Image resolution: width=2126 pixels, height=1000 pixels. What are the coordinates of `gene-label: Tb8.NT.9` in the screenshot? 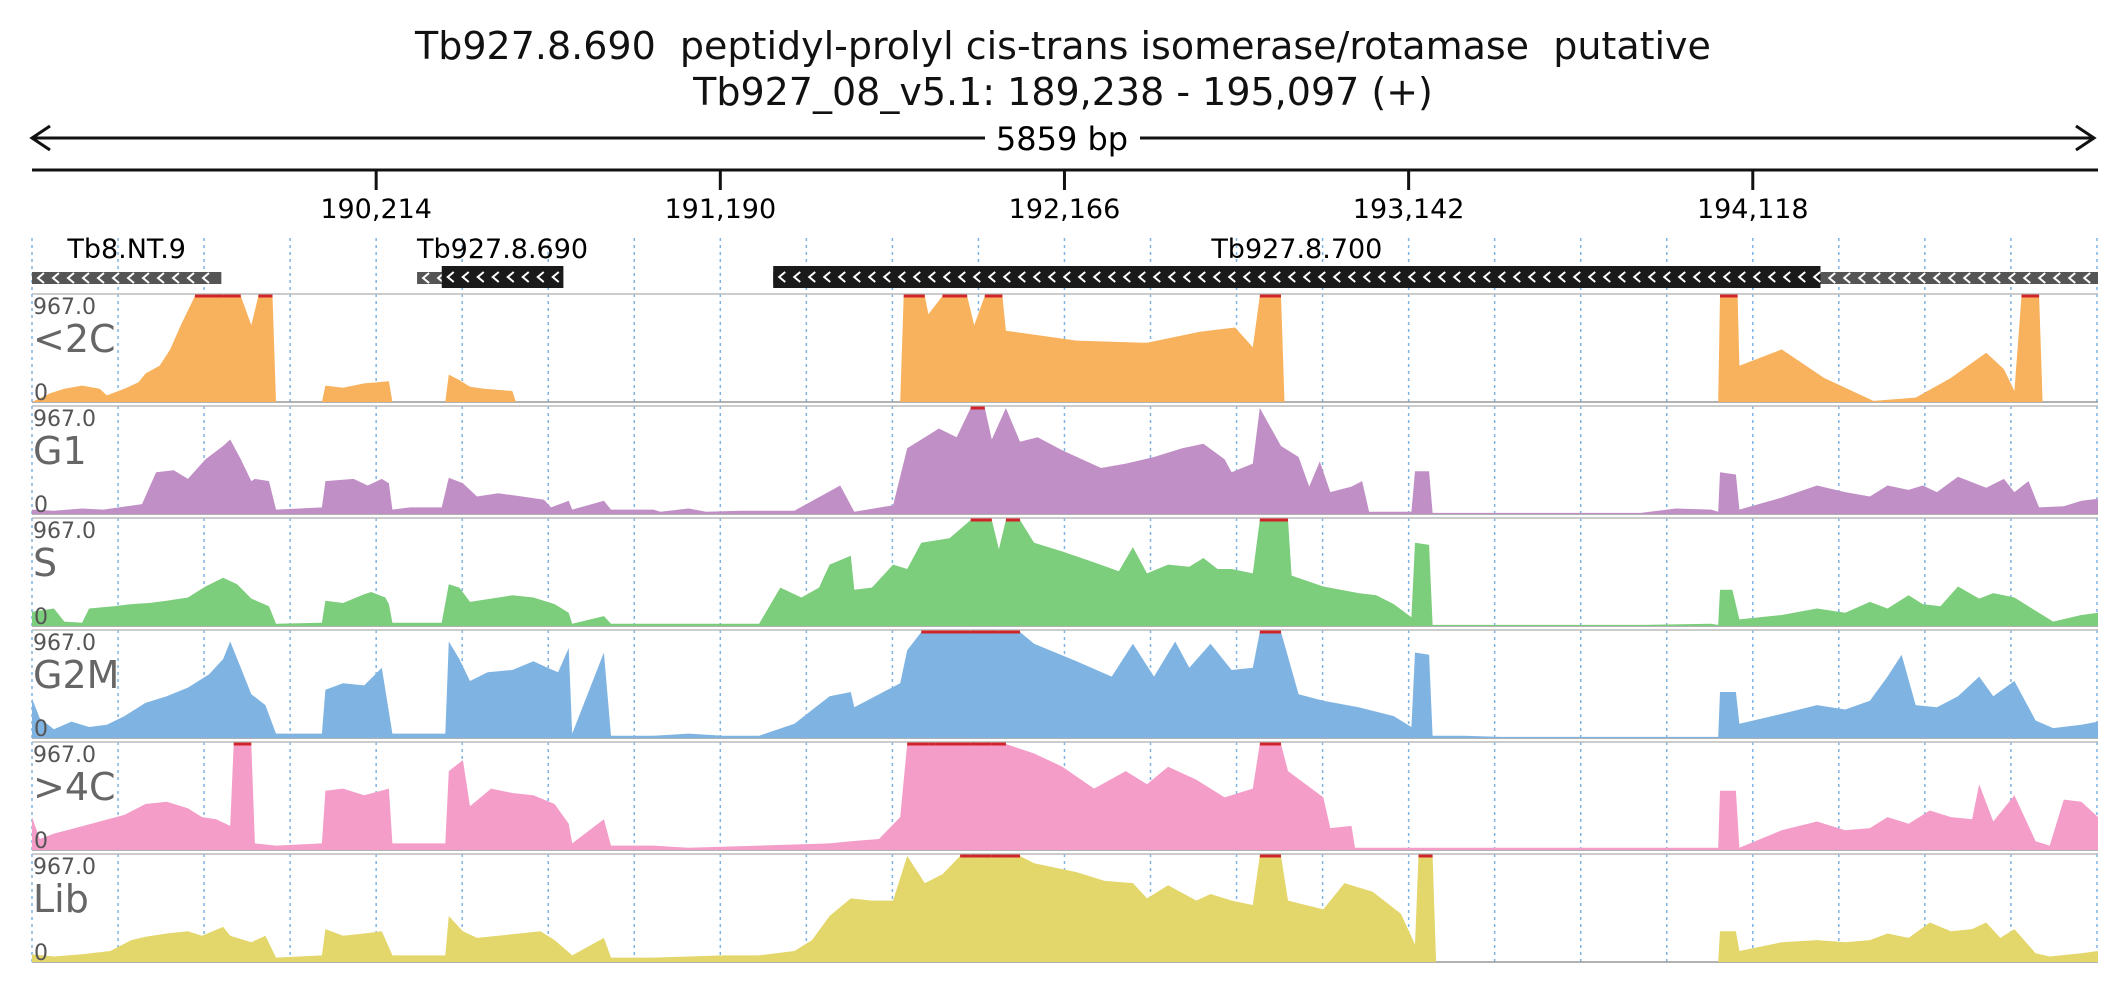 It's located at (126, 249).